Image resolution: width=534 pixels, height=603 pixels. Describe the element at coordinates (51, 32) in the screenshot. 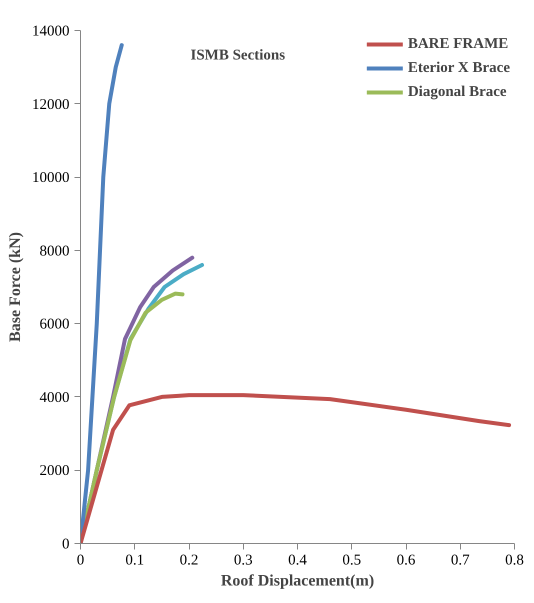

I see `y-tick-label: 14000` at that location.